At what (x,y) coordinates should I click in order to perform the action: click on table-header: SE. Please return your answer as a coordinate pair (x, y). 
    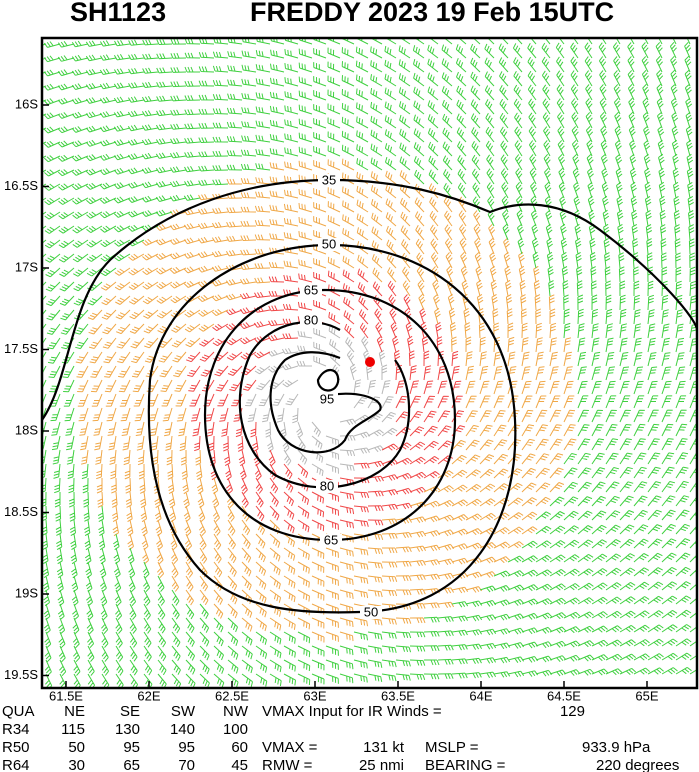
    Looking at the image, I should click on (130, 711).